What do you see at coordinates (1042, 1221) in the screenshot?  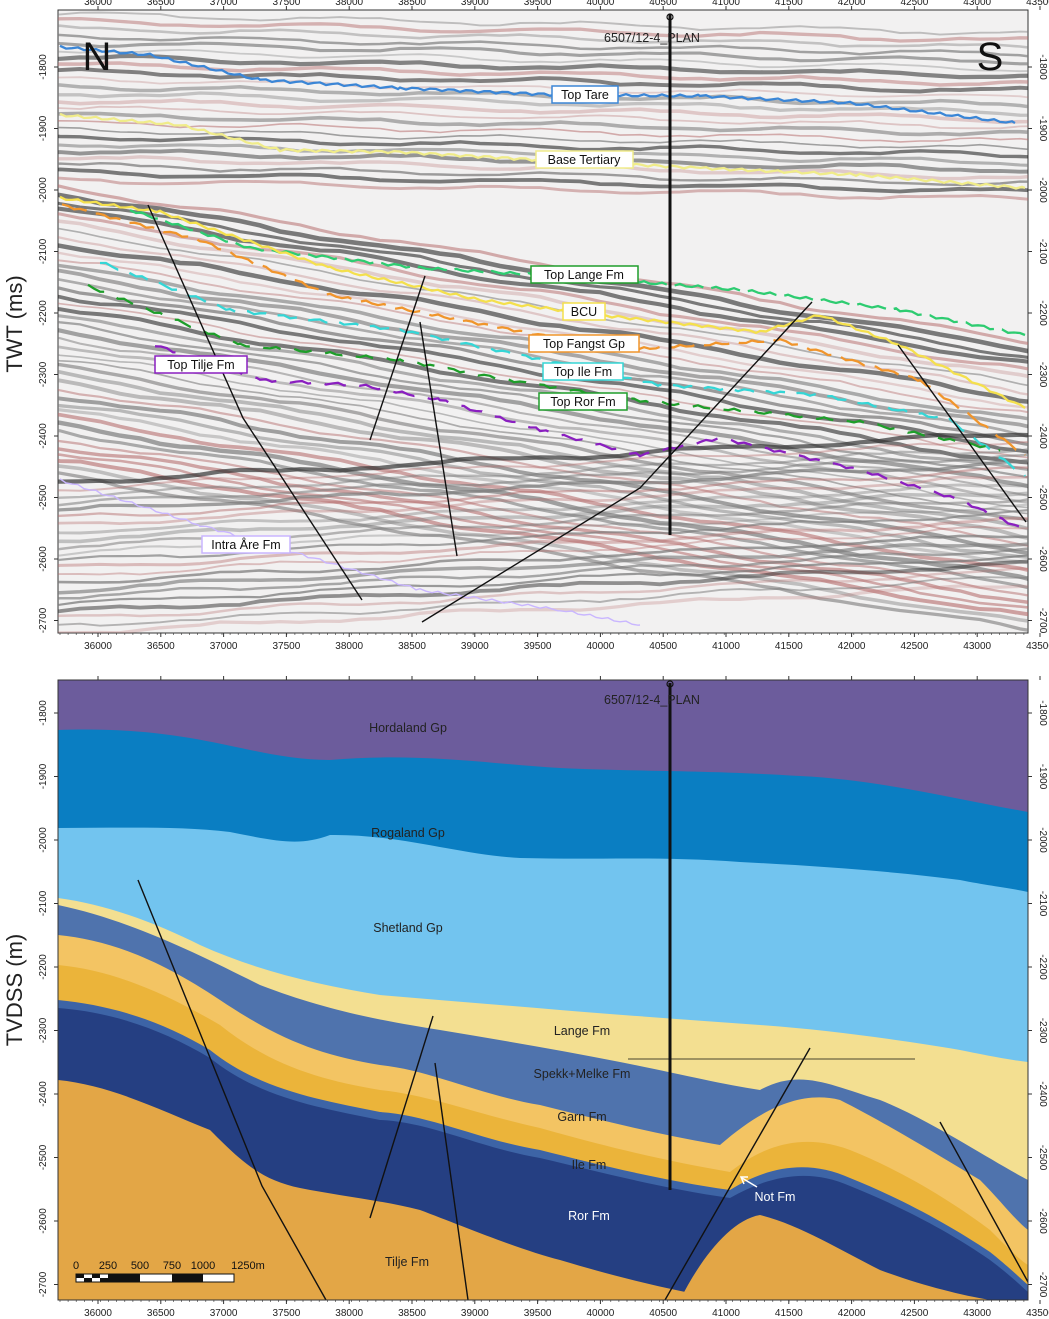 I see `y-tick-label: -2600` at bounding box center [1042, 1221].